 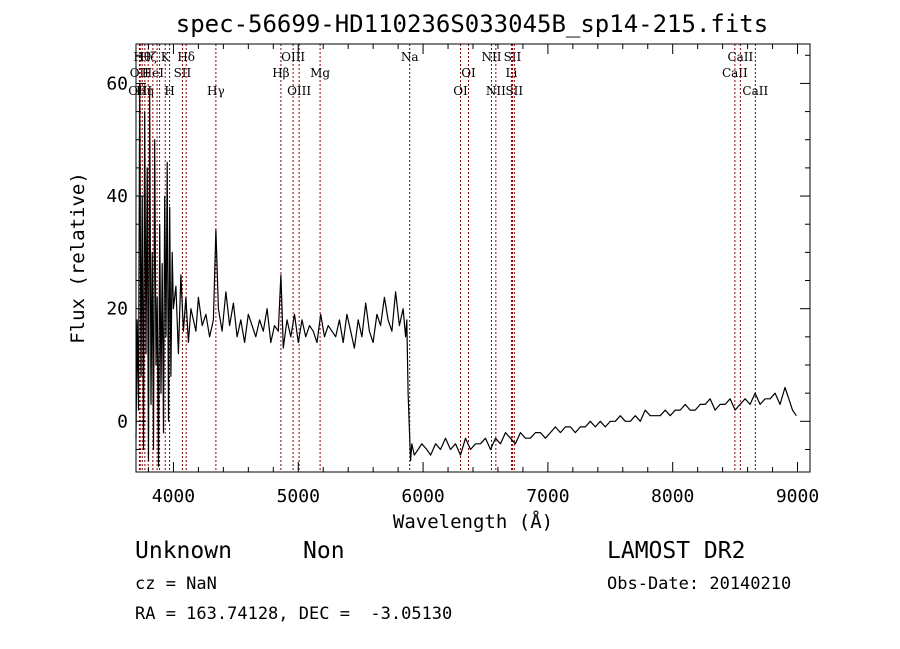 I want to click on y-tick-label: 20, so click(x=117, y=309).